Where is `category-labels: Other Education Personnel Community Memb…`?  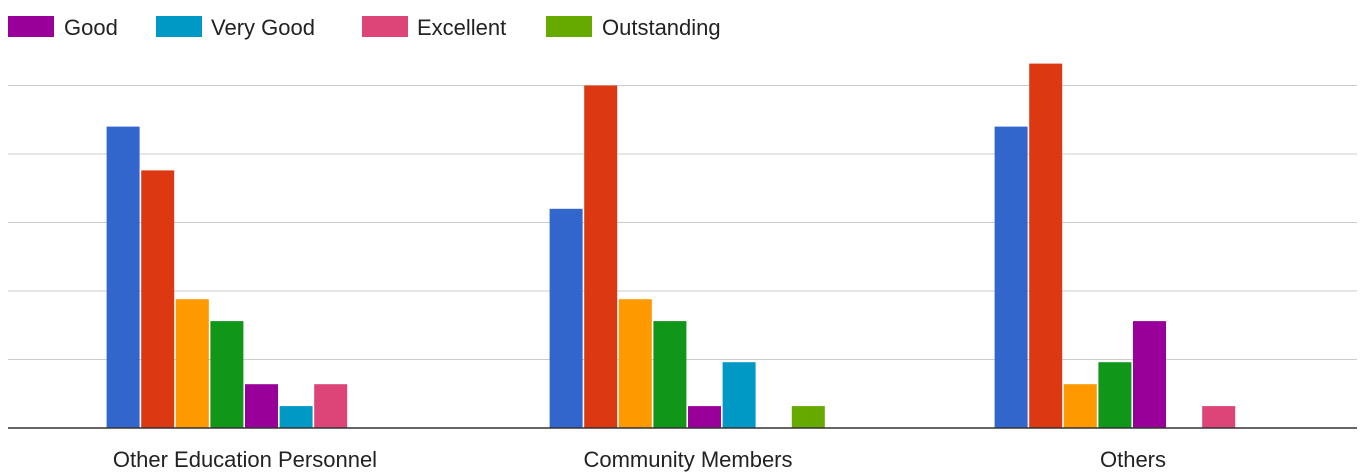 category-labels: Other Education Personnel Community Memb… is located at coordinates (639, 459).